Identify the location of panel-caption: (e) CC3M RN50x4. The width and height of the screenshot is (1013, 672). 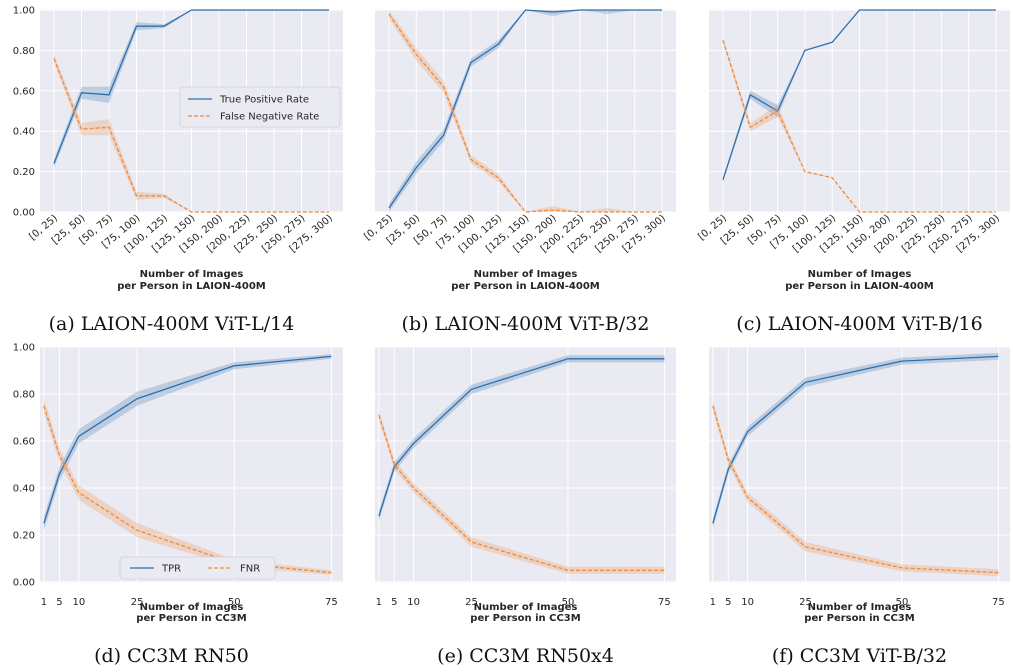
(525, 656).